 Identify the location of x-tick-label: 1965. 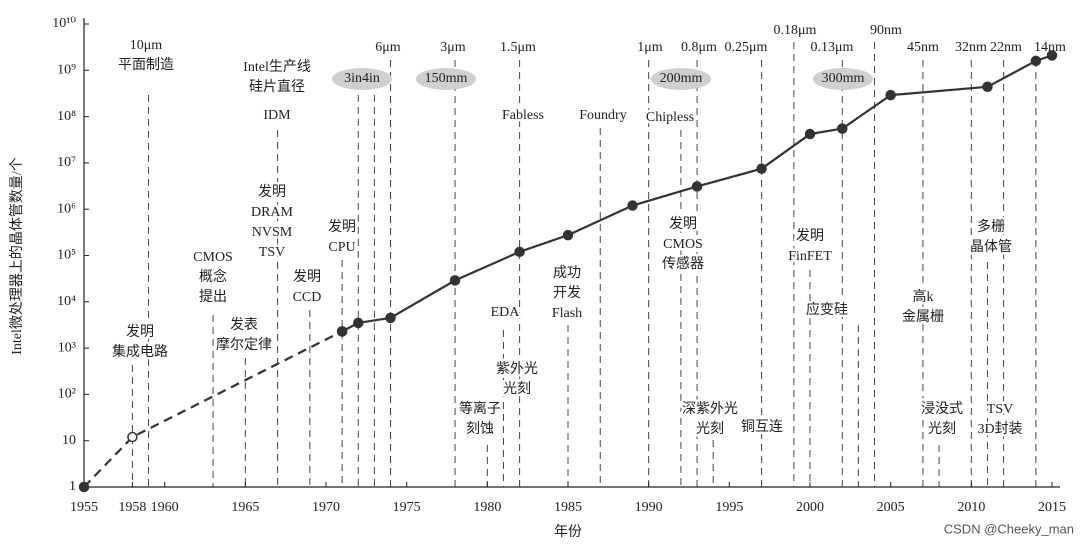
(245, 507).